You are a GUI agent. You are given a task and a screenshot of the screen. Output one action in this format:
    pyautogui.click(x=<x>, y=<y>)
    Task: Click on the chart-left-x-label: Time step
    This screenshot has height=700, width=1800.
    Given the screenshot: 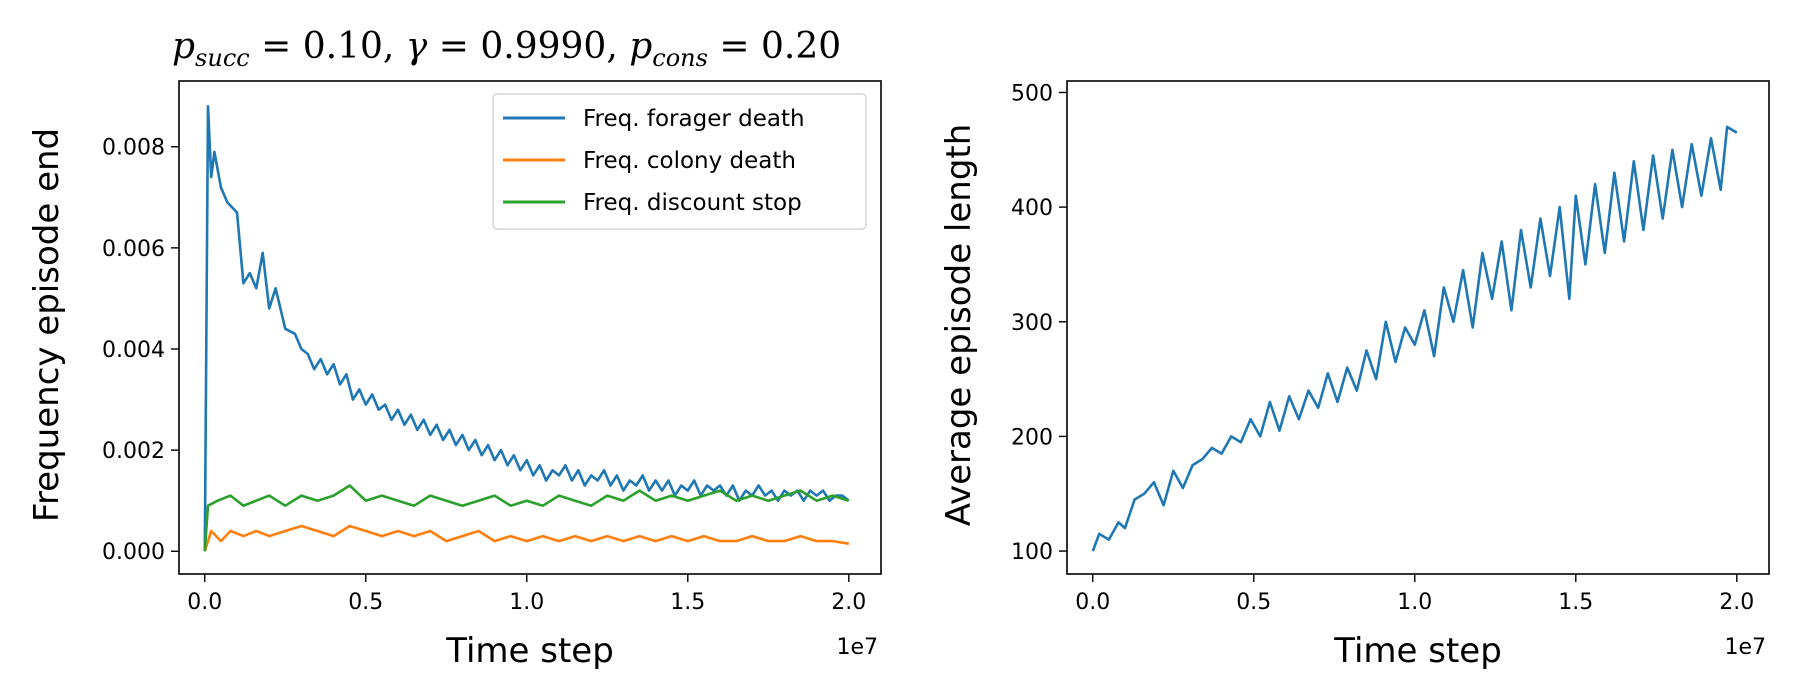 What is the action you would take?
    pyautogui.click(x=529, y=651)
    